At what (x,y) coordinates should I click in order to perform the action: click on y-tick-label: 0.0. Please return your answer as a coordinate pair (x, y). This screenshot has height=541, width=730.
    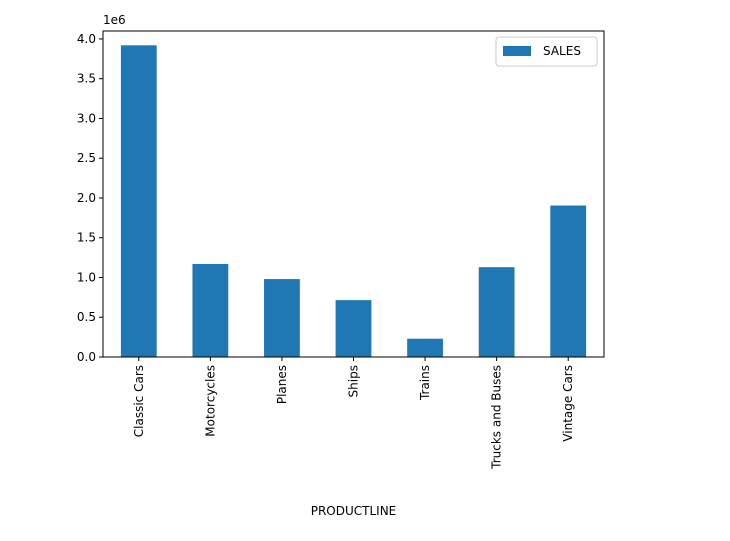
    Looking at the image, I should click on (86, 357).